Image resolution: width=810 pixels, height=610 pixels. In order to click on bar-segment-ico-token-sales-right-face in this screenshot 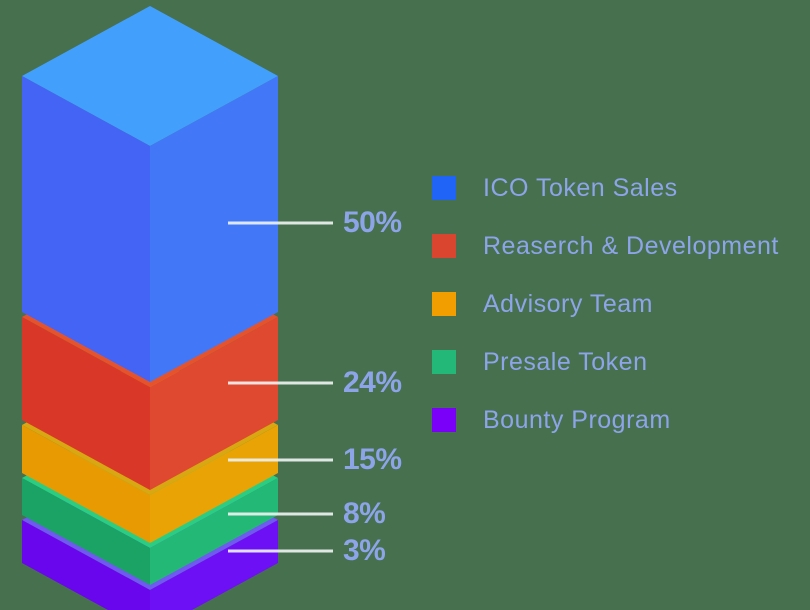, I will do `click(214, 229)`.